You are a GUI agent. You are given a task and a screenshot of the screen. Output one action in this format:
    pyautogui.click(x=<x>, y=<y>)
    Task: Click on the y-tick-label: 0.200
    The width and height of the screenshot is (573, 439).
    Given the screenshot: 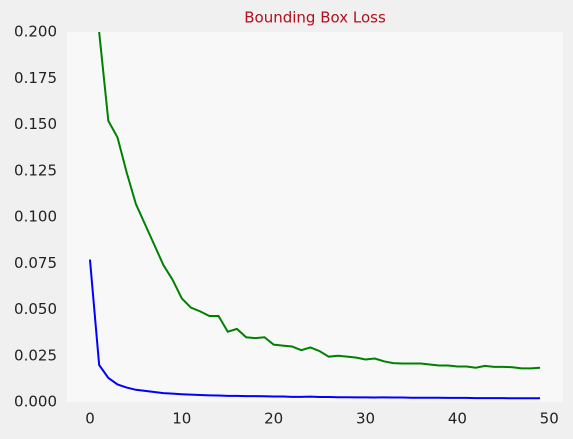 What is the action you would take?
    pyautogui.click(x=35, y=32)
    